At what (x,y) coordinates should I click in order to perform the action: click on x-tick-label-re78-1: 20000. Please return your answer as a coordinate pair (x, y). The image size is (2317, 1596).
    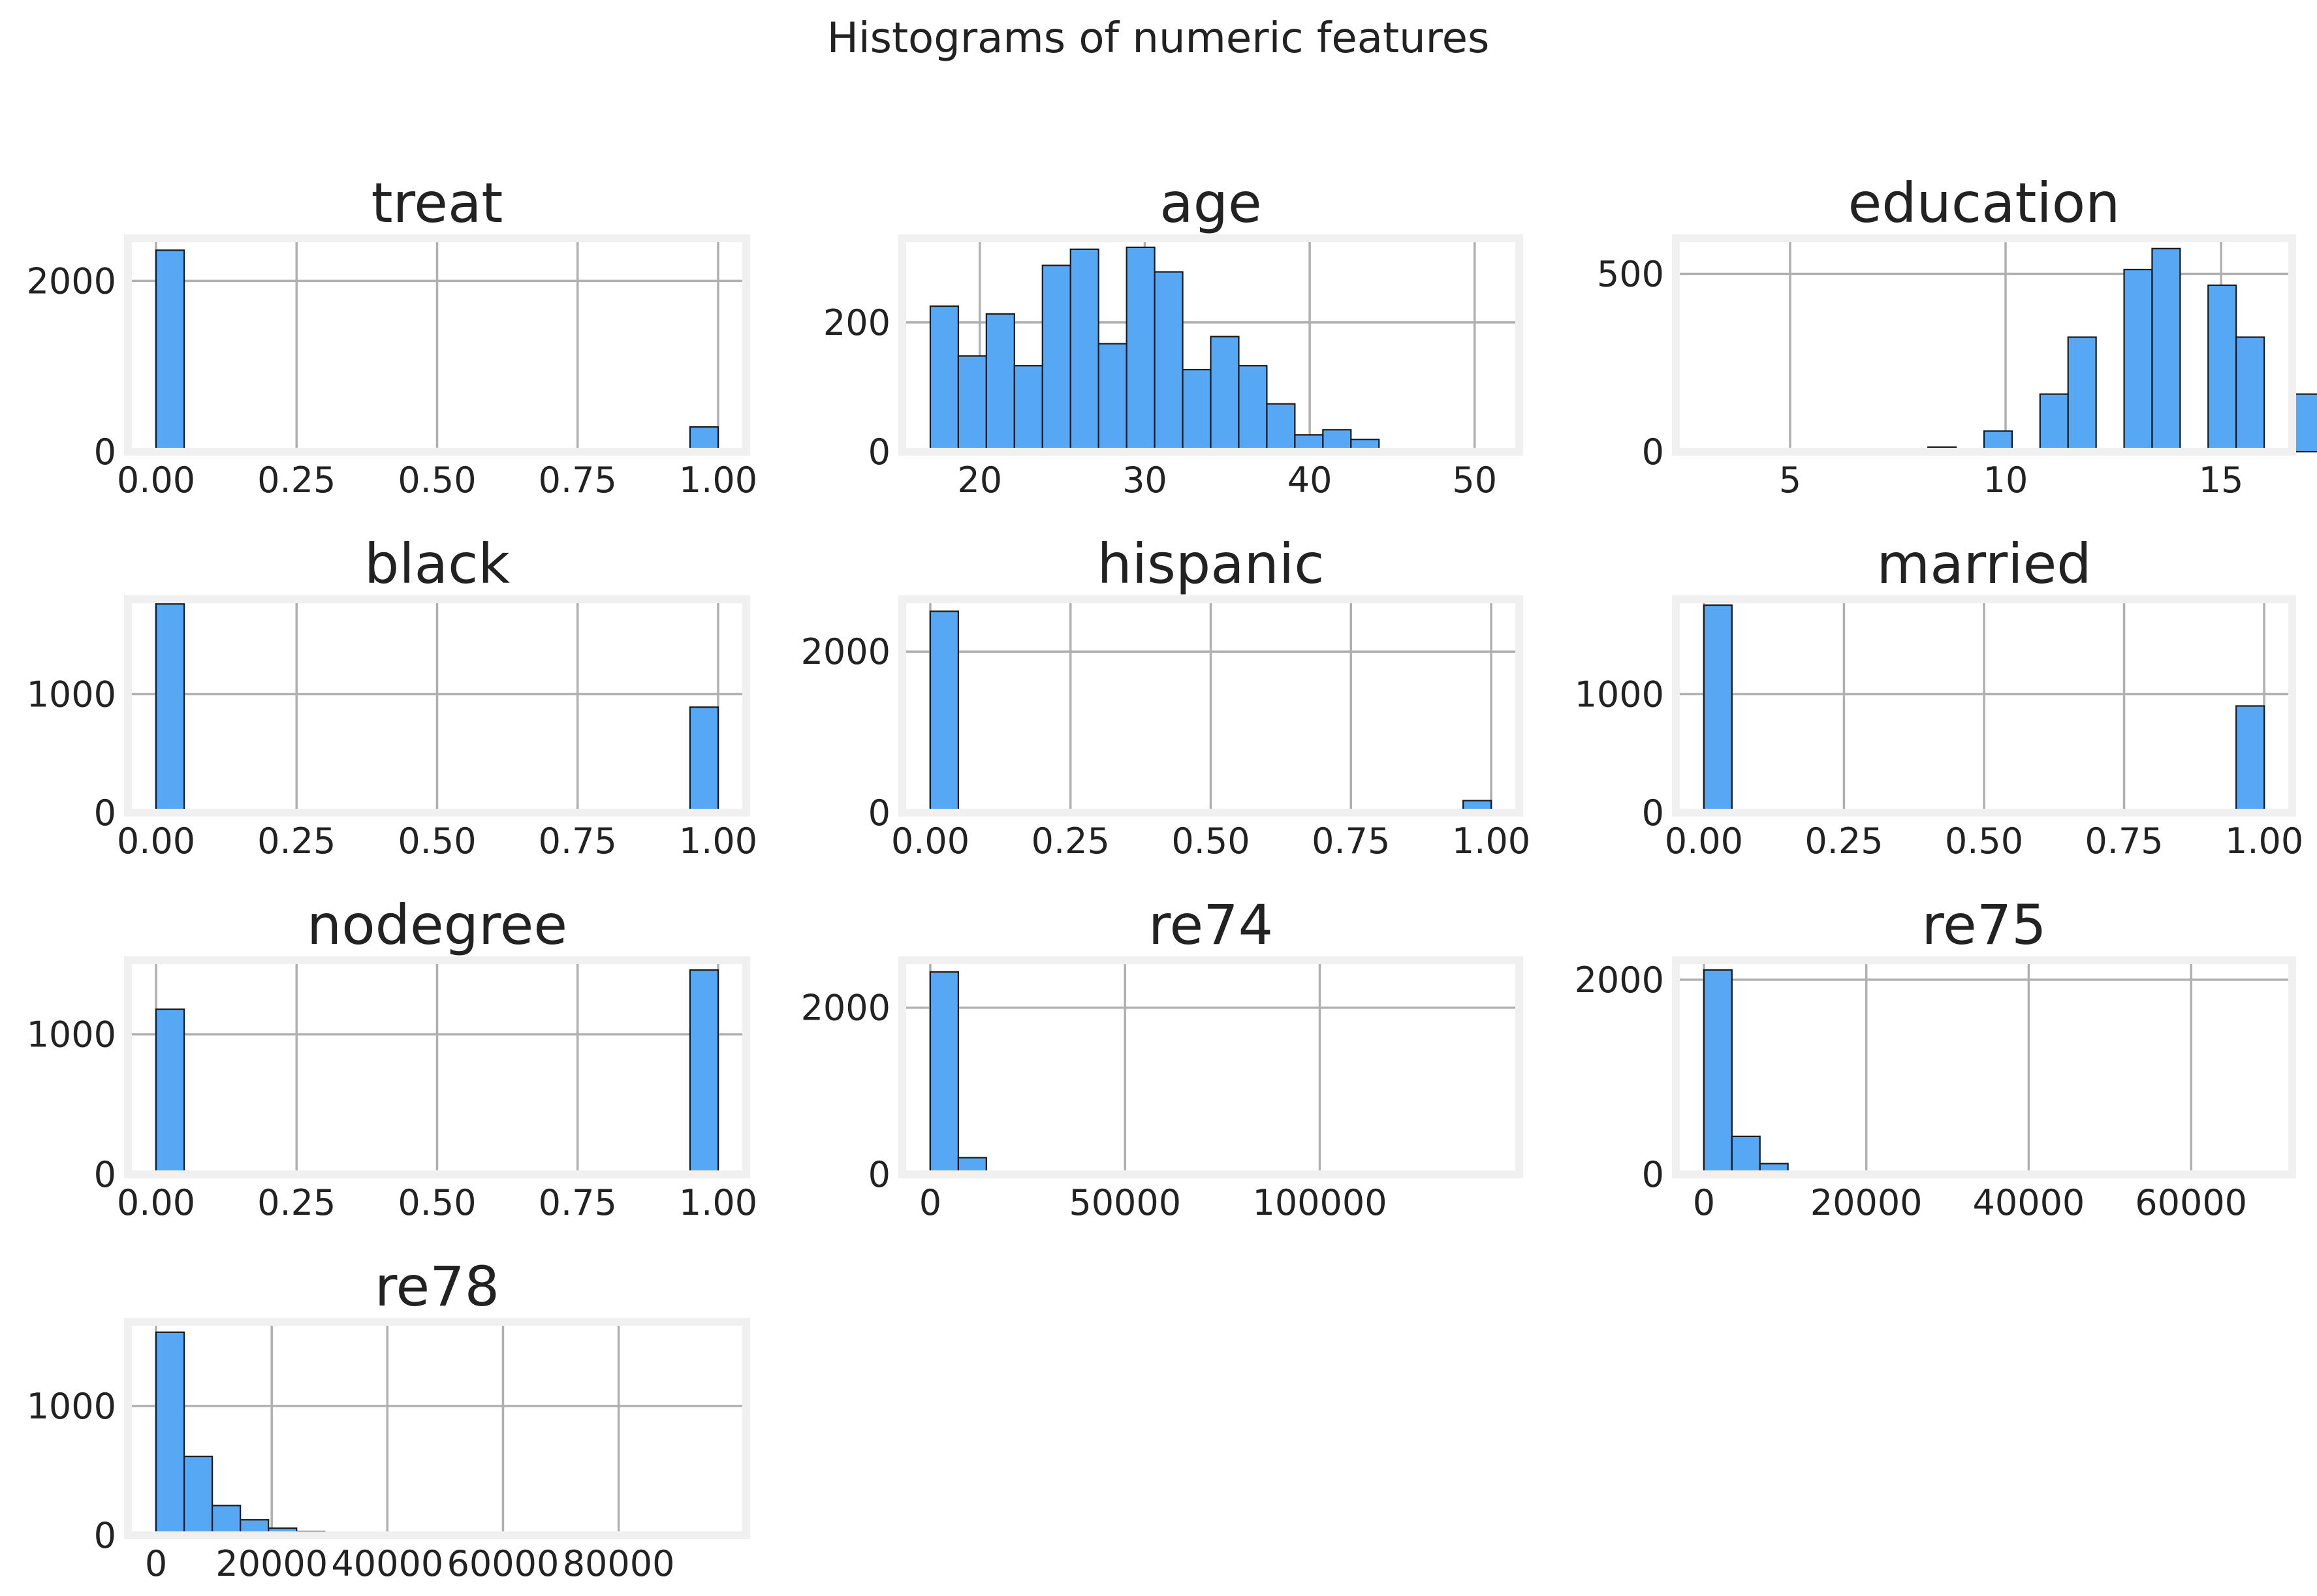
    Looking at the image, I should click on (271, 1563).